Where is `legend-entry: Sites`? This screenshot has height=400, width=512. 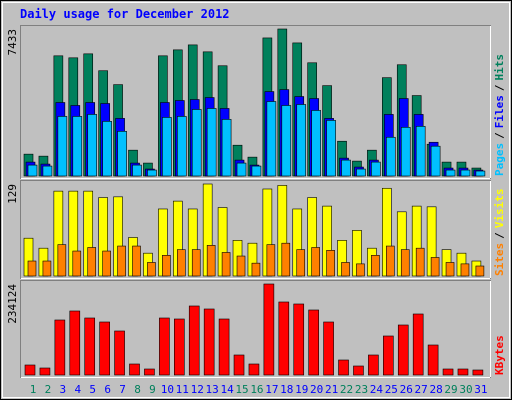 legend-entry: Sites is located at coordinates (499, 259).